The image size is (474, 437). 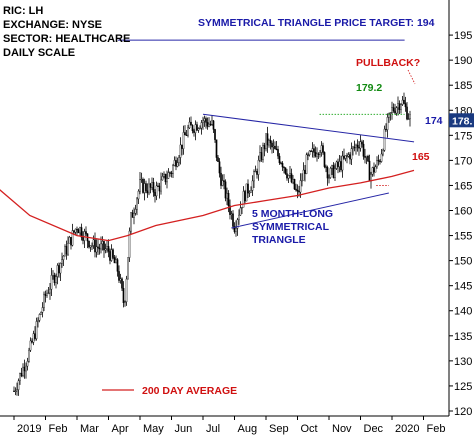 I want to click on y-tick-label: 150, so click(x=463, y=262).